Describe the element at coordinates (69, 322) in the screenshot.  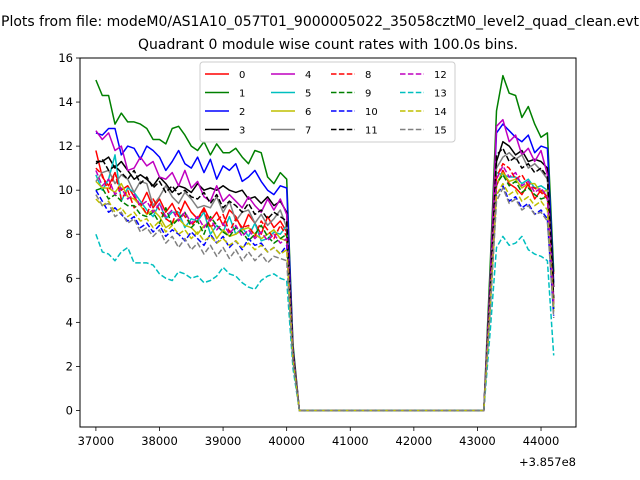
I see `y-tick-label: 4` at that location.